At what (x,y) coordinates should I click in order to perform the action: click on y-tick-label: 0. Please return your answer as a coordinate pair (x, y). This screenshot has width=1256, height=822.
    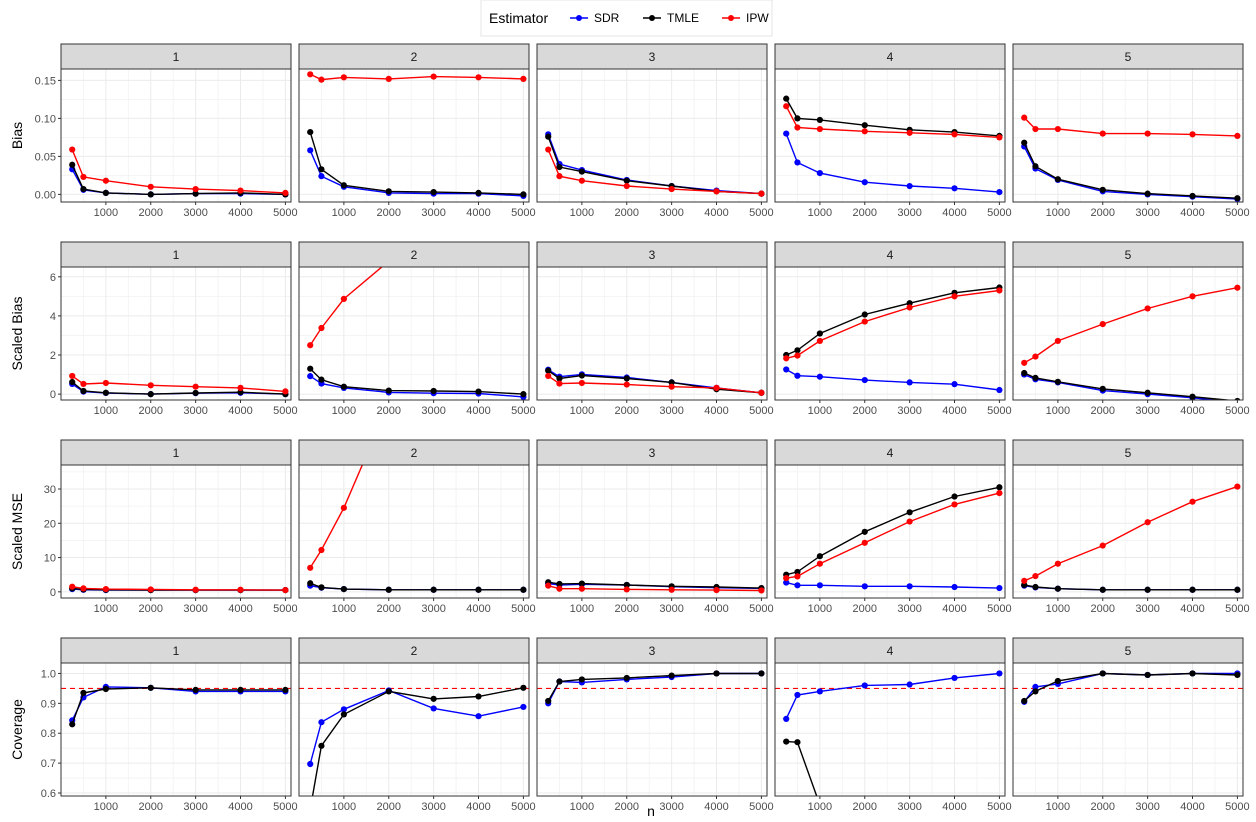
    Looking at the image, I should click on (53, 395).